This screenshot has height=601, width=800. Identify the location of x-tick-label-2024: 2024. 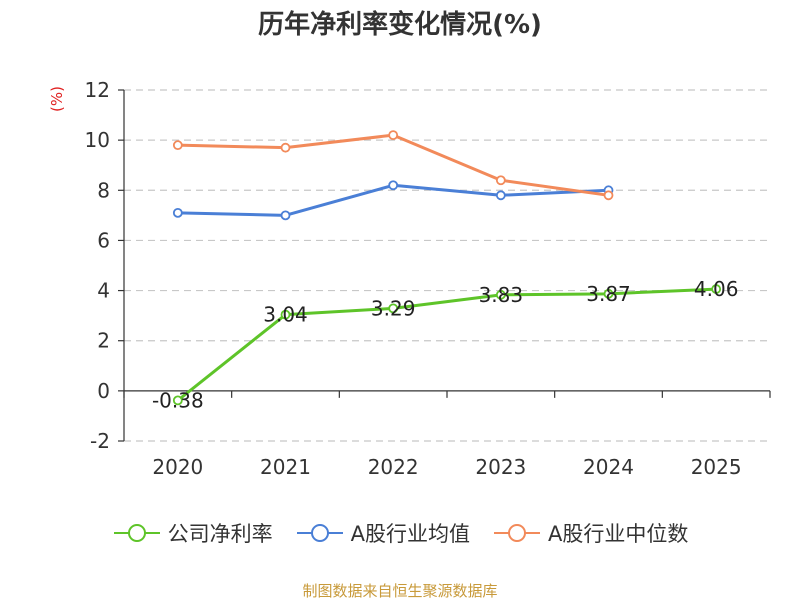
(608, 467).